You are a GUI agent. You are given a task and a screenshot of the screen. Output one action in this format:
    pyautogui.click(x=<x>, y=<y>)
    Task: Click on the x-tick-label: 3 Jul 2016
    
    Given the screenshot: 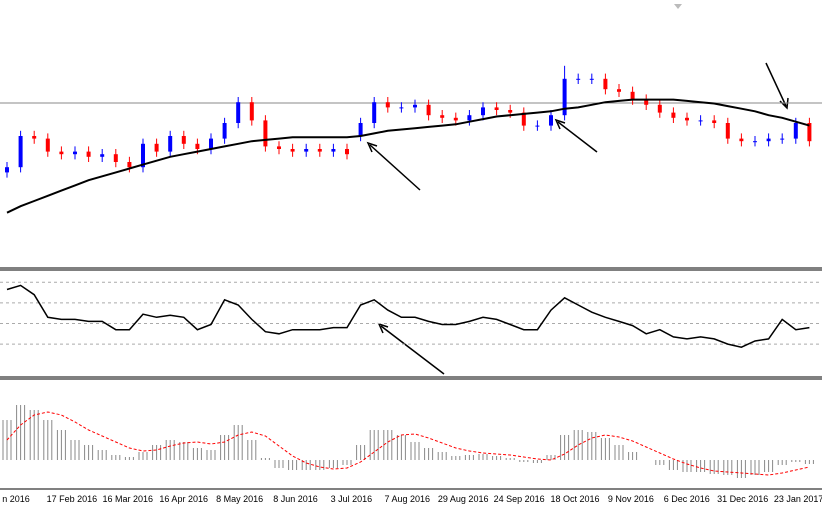 What is the action you would take?
    pyautogui.click(x=352, y=499)
    